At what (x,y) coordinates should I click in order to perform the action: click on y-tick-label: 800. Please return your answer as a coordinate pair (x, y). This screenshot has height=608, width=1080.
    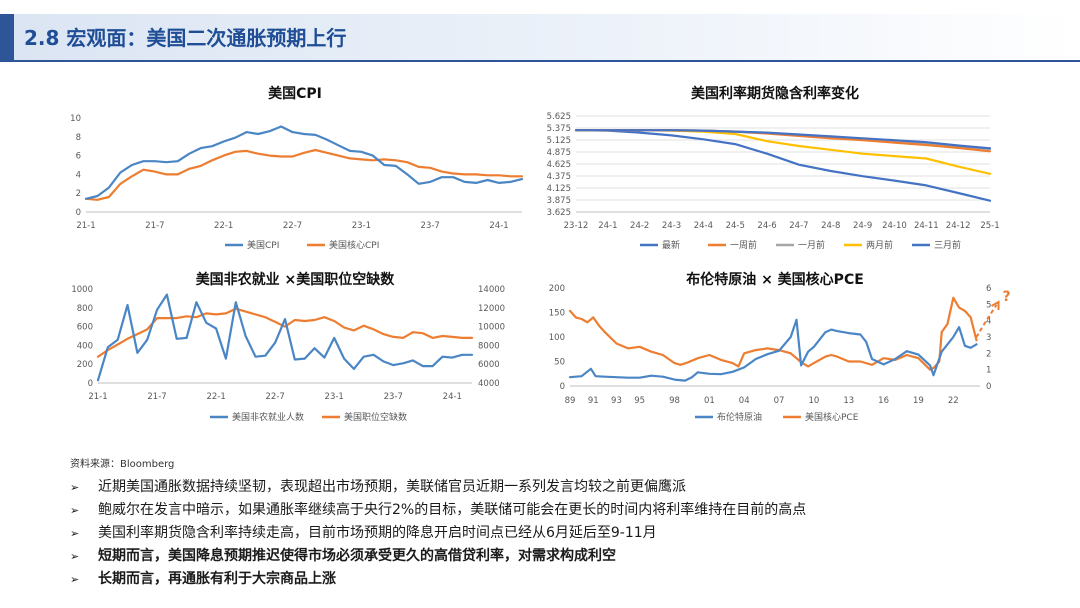
    Looking at the image, I should click on (85, 309).